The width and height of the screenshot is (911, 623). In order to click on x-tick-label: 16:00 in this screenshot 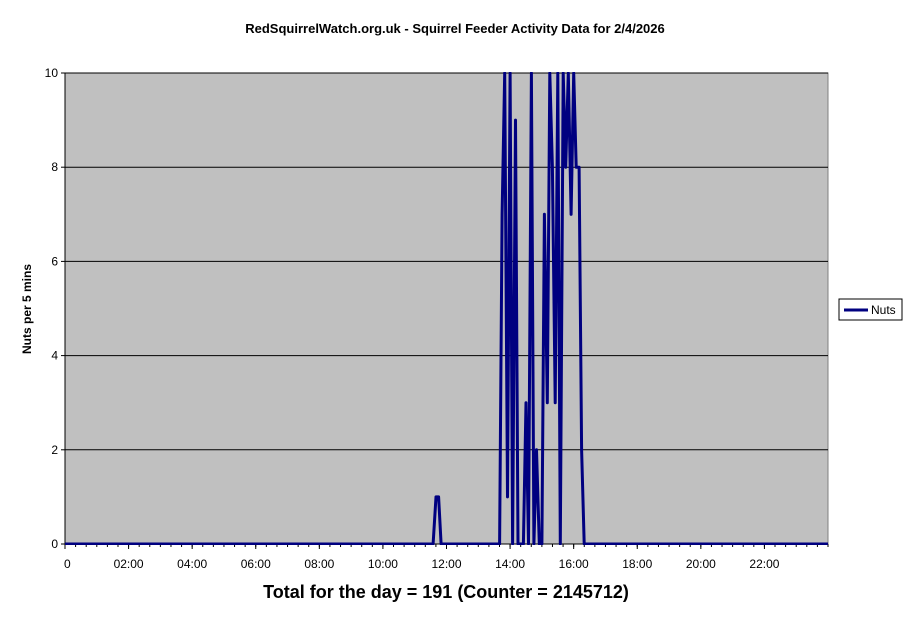, I will do `click(574, 564)`.